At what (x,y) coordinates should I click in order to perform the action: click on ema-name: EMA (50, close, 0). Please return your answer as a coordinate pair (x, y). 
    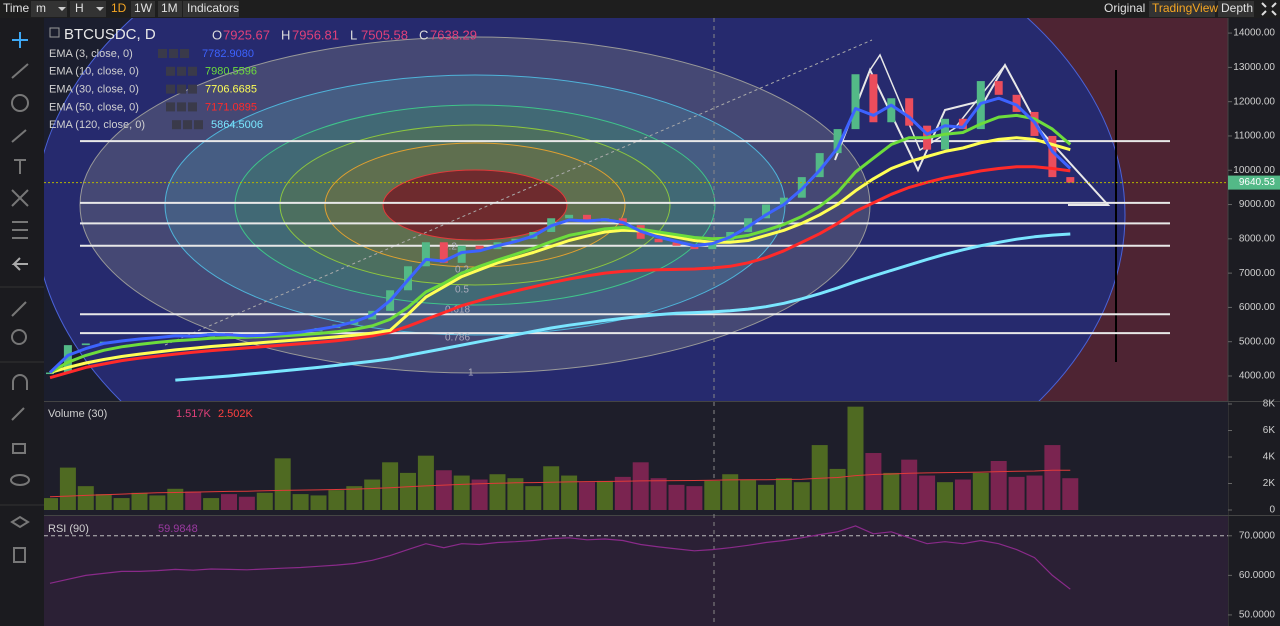
    Looking at the image, I should click on (94, 107).